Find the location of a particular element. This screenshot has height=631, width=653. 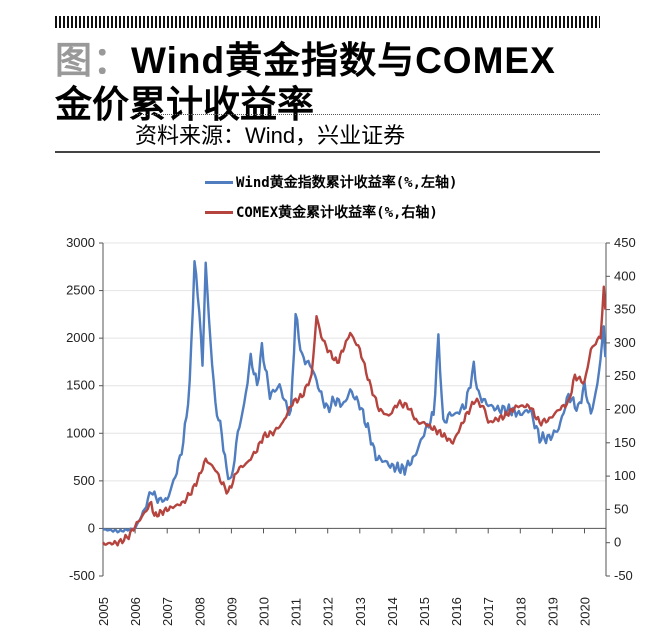

x-tick-label: 2011 is located at coordinates (296, 612).